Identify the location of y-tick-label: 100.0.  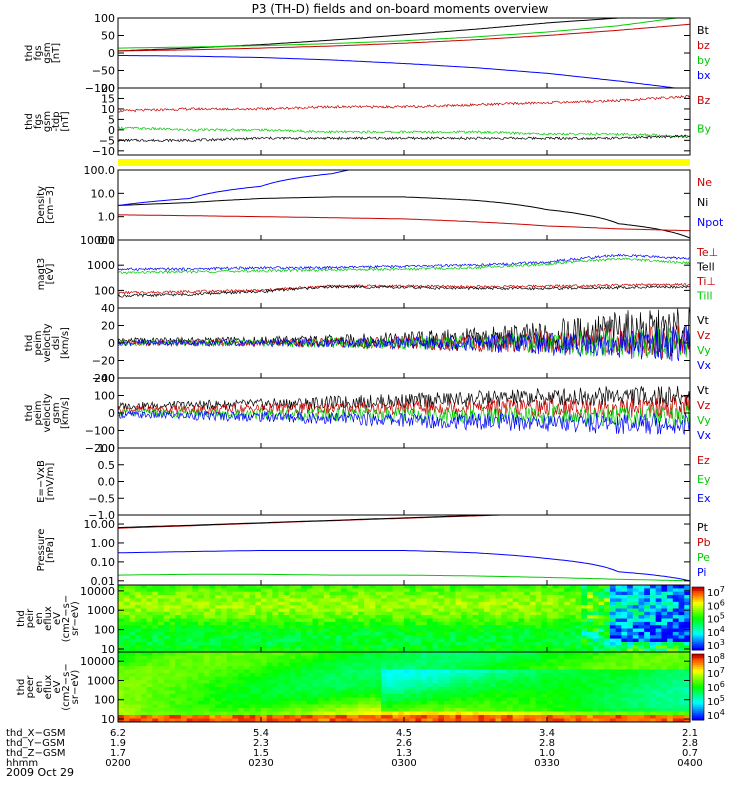
(100, 170).